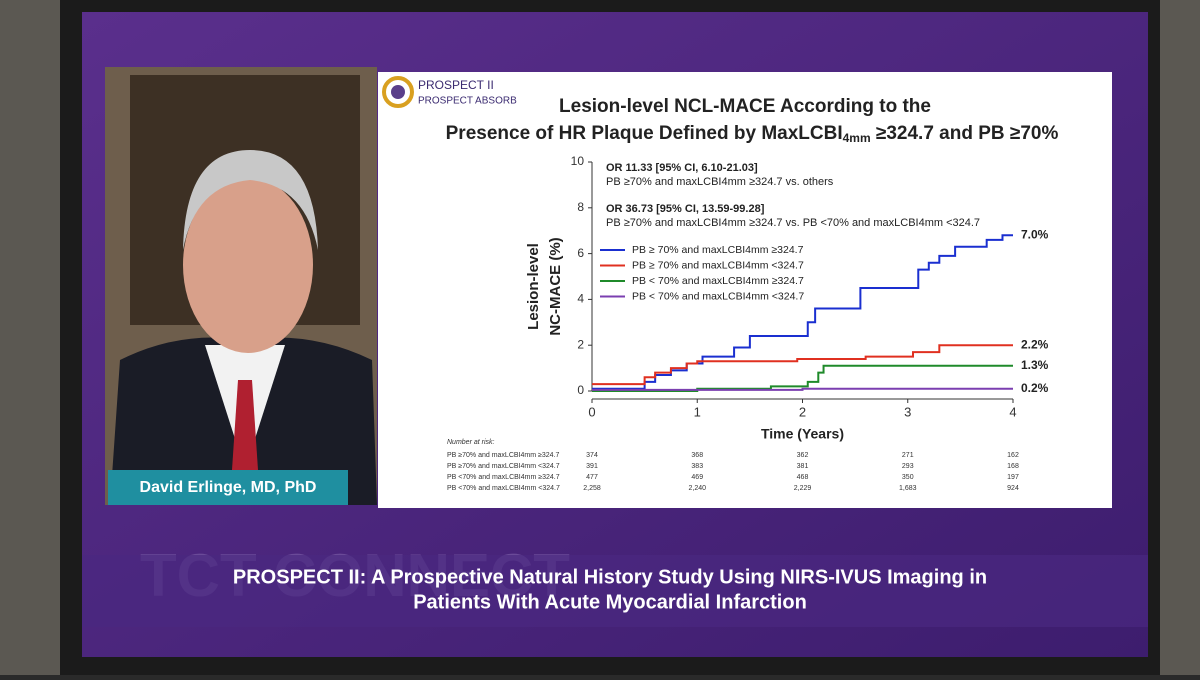 This screenshot has height=680, width=1200. What do you see at coordinates (592, 488) in the screenshot?
I see `risk-value: 2,258` at bounding box center [592, 488].